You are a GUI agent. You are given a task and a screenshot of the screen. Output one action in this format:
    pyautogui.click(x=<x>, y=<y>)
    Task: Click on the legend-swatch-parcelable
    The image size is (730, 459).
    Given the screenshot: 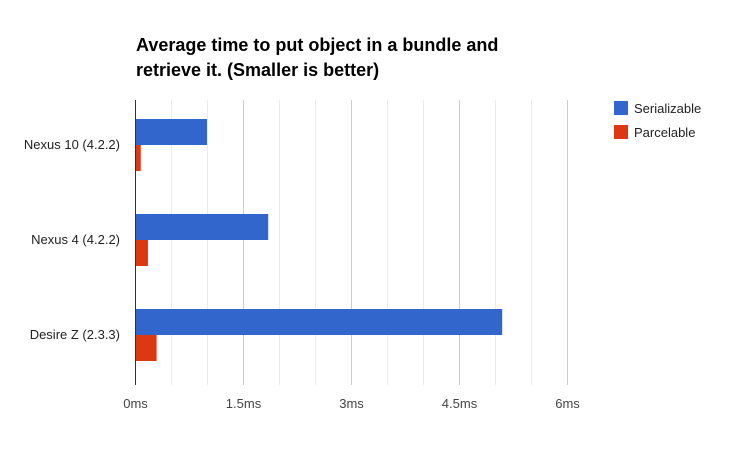 What is the action you would take?
    pyautogui.click(x=621, y=132)
    